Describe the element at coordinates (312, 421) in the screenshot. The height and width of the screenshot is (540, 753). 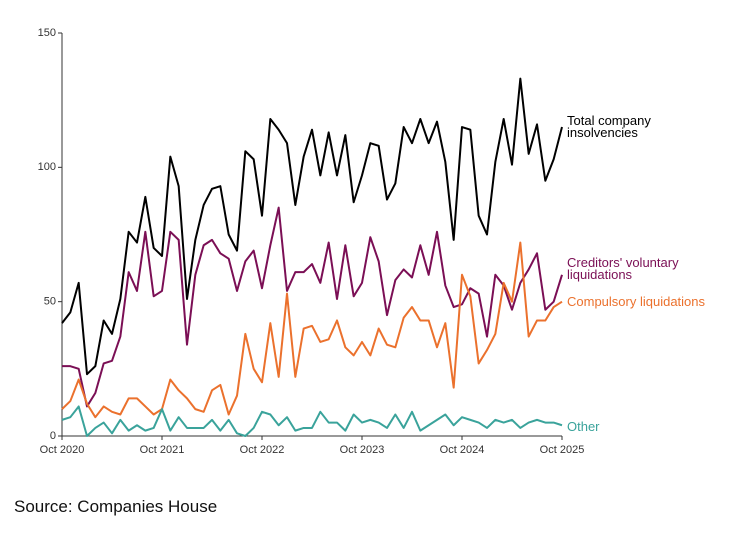
I see `series-line` at that location.